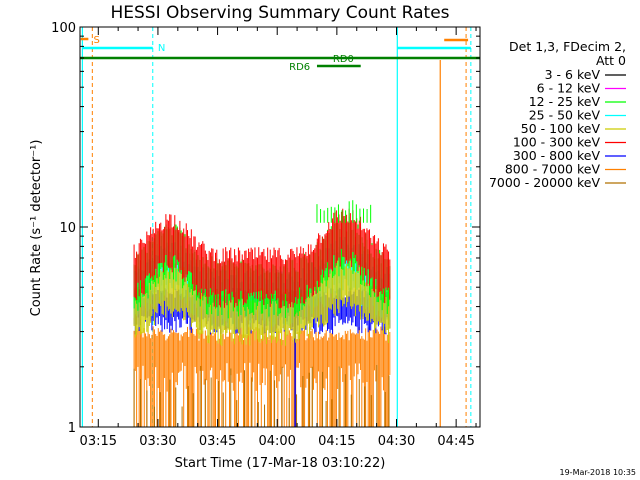 The height and width of the screenshot is (480, 640). Describe the element at coordinates (611, 60) in the screenshot. I see `legend-header-line-2: Att 0` at that location.